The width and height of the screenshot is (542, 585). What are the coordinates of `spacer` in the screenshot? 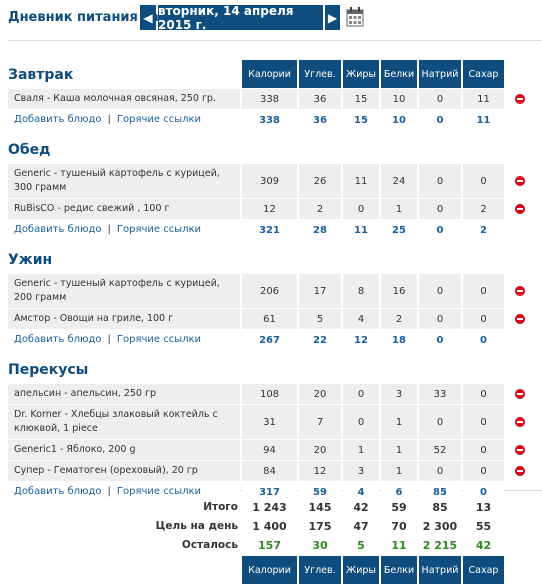 It's located at (124, 570).